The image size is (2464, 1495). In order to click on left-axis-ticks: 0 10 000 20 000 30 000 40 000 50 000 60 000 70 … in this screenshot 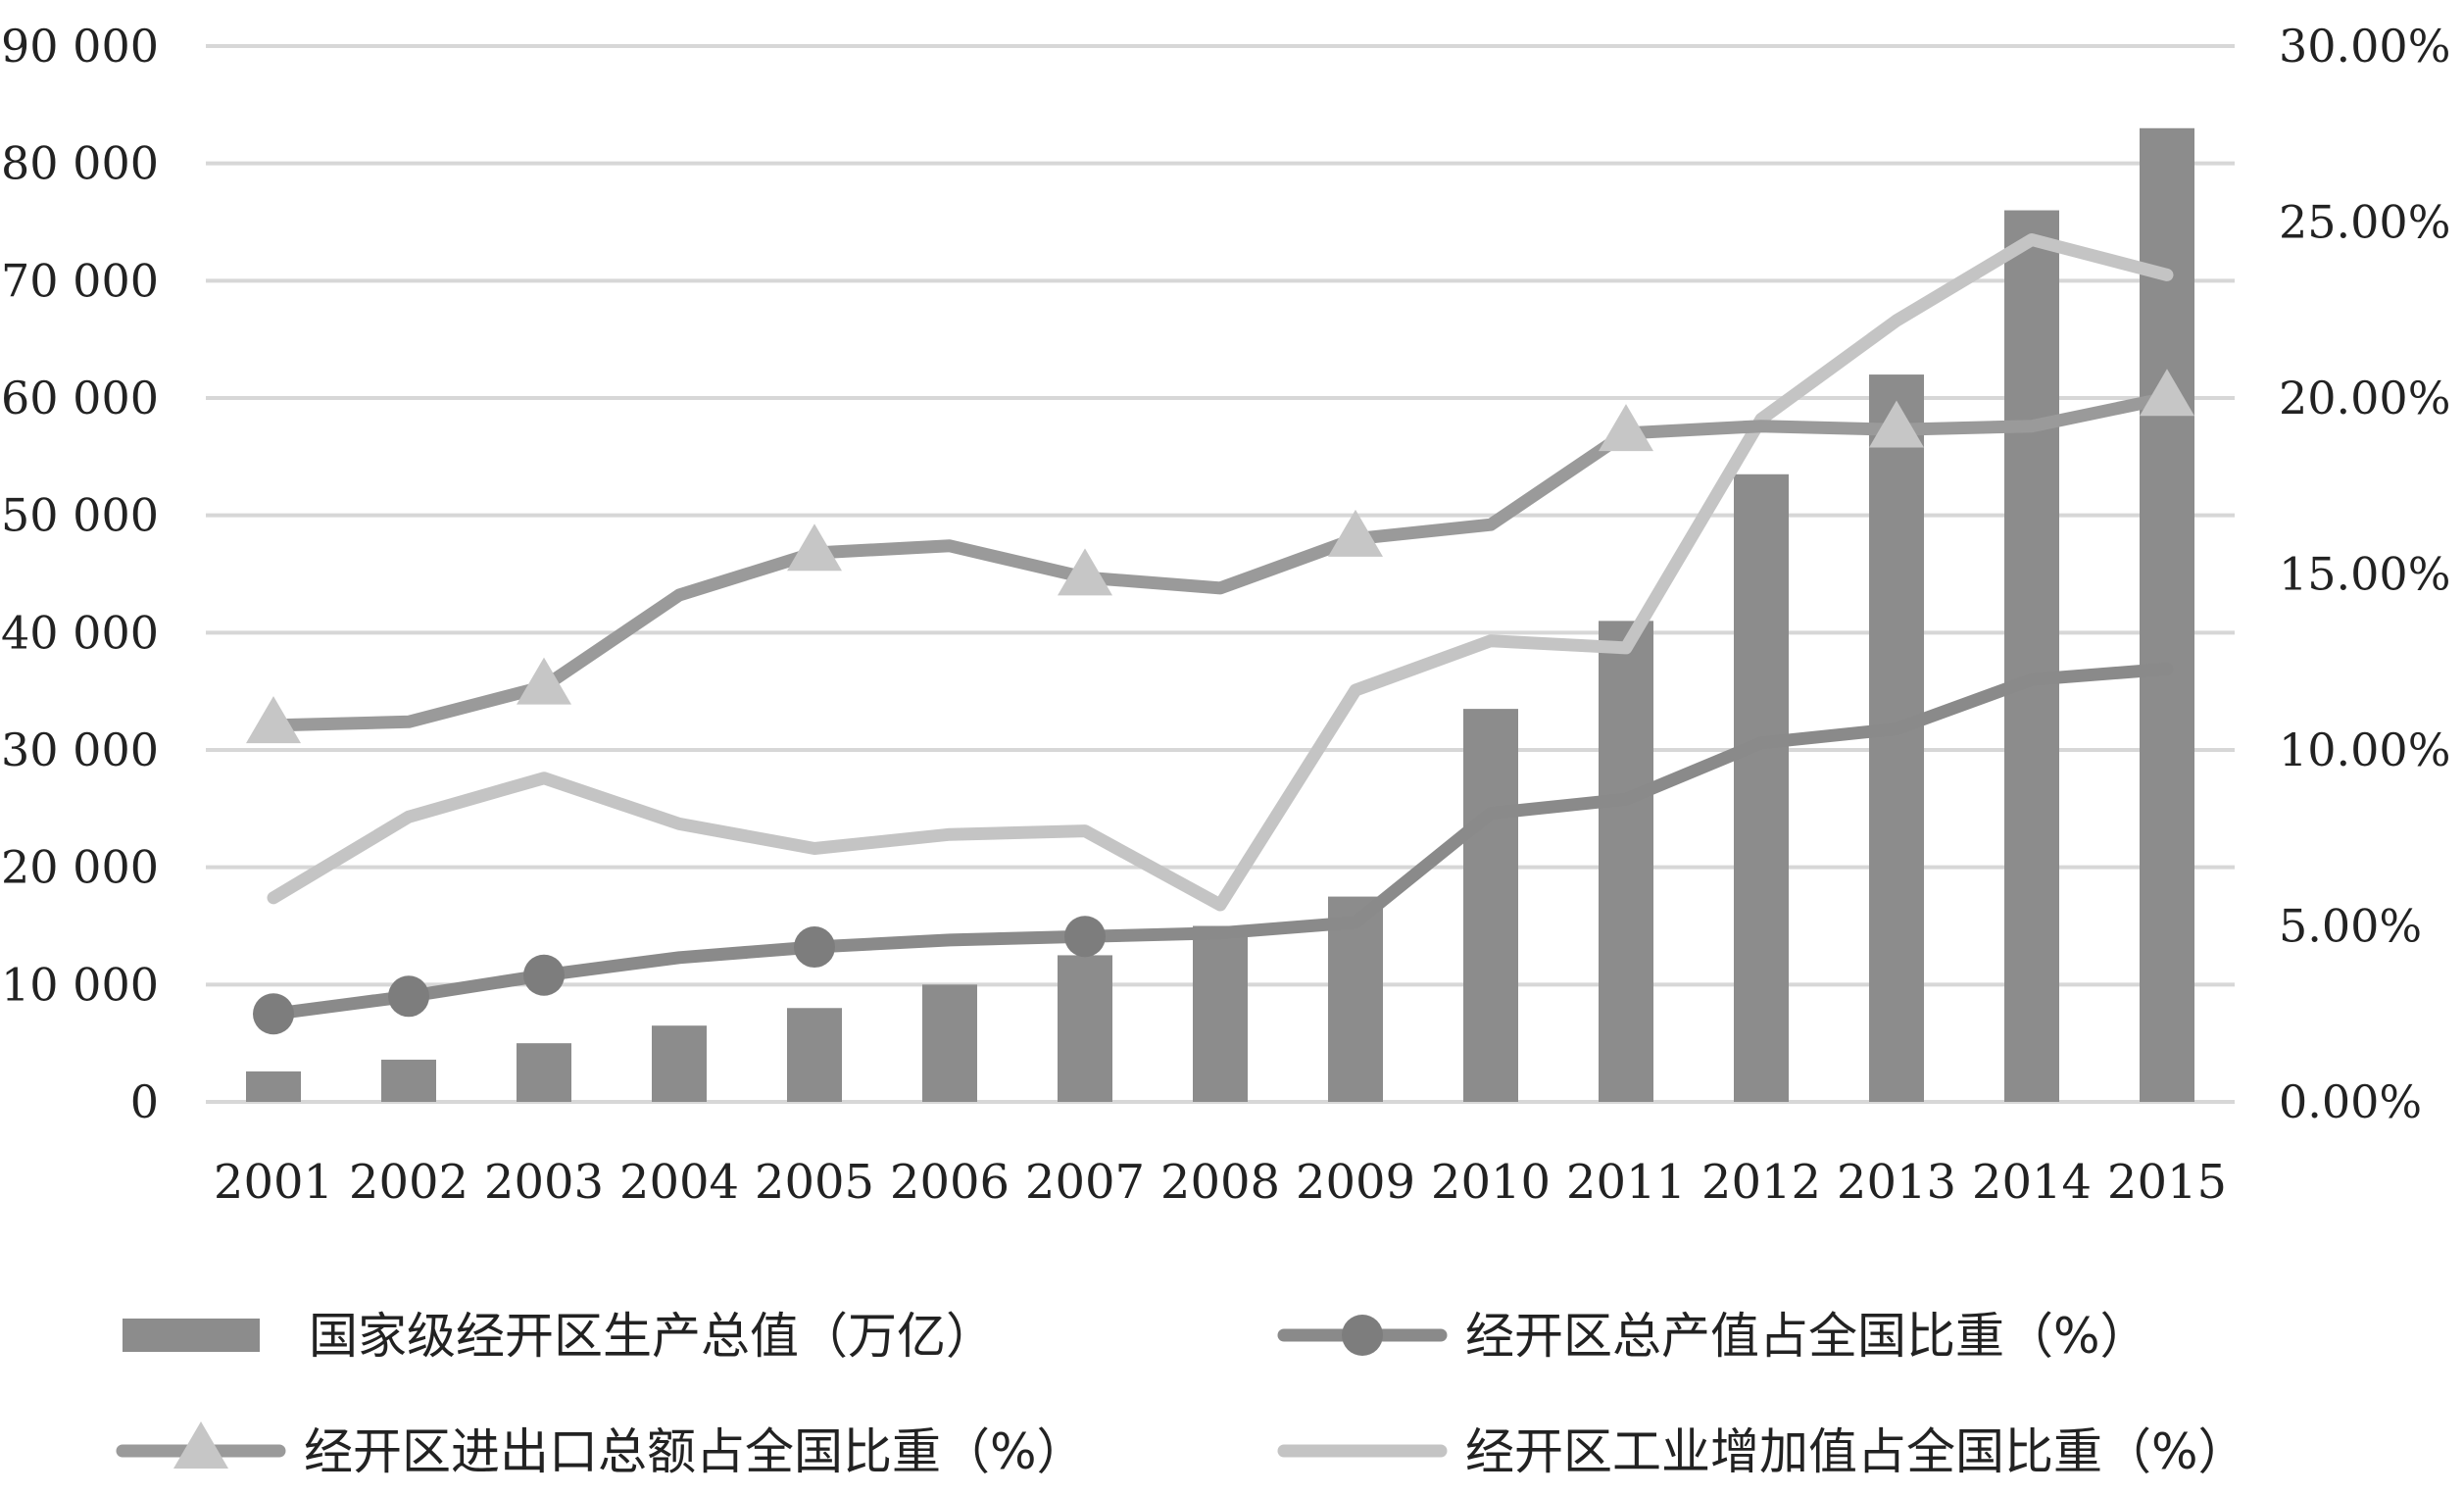, I will do `click(80, 574)`.